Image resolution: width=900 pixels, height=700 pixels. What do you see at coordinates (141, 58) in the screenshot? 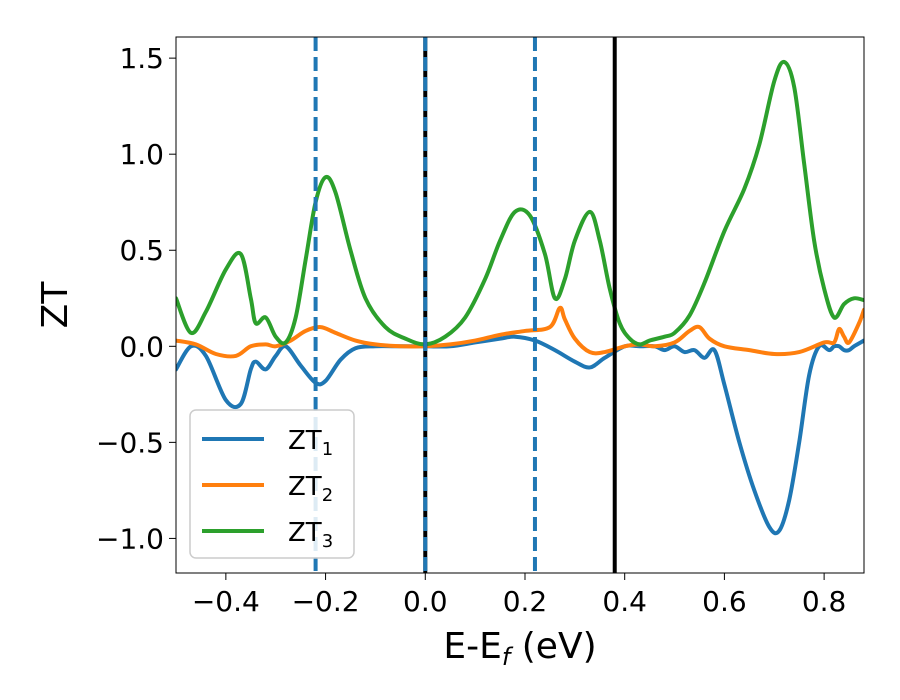
I see `y-tick-label: 1.5` at bounding box center [141, 58].